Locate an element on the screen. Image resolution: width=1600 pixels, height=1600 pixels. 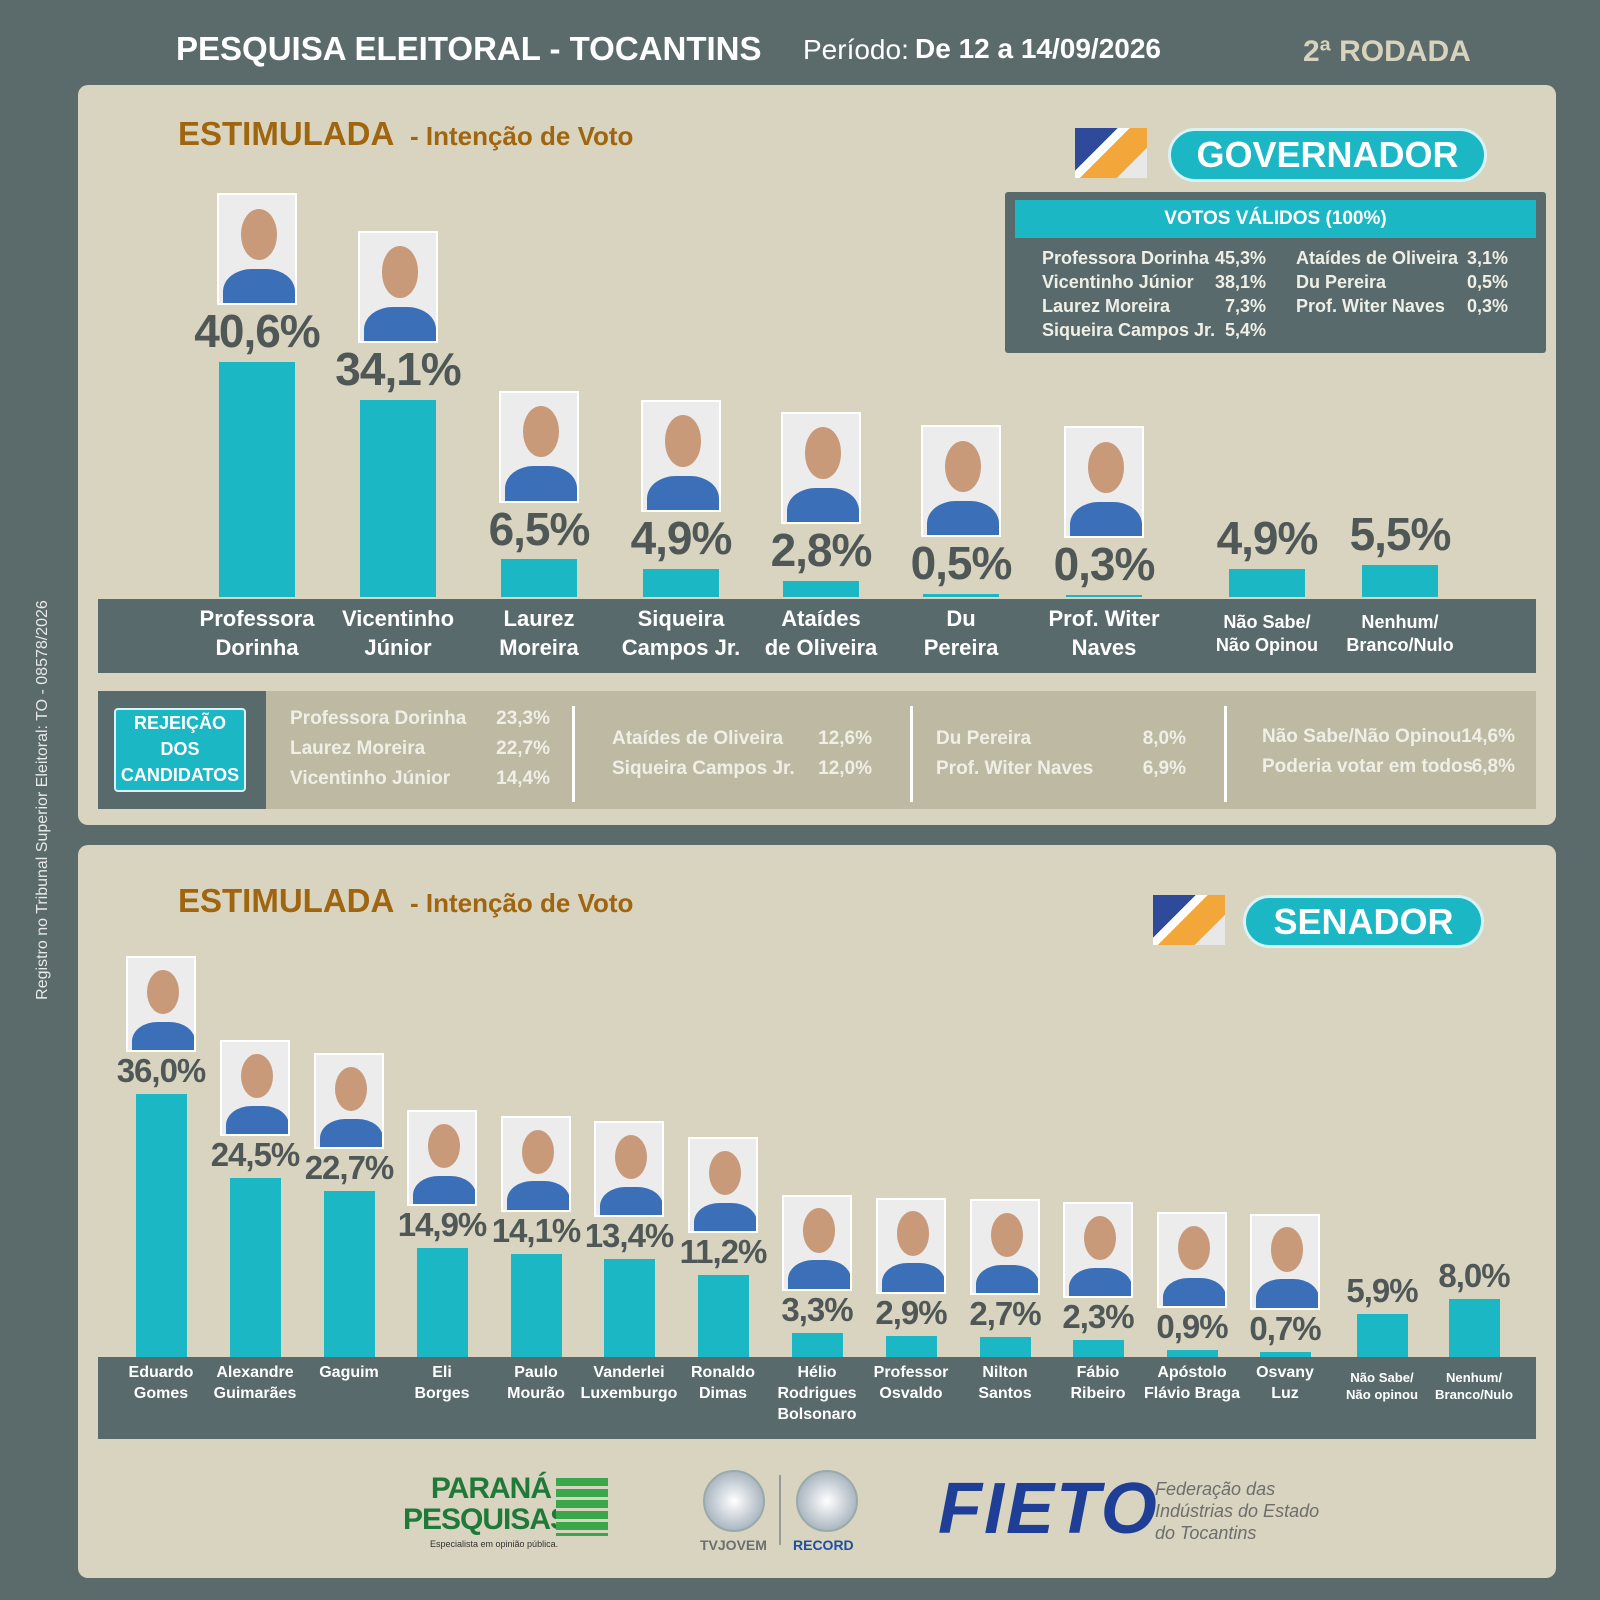
value-label: 0,5% is located at coordinates (961, 563).